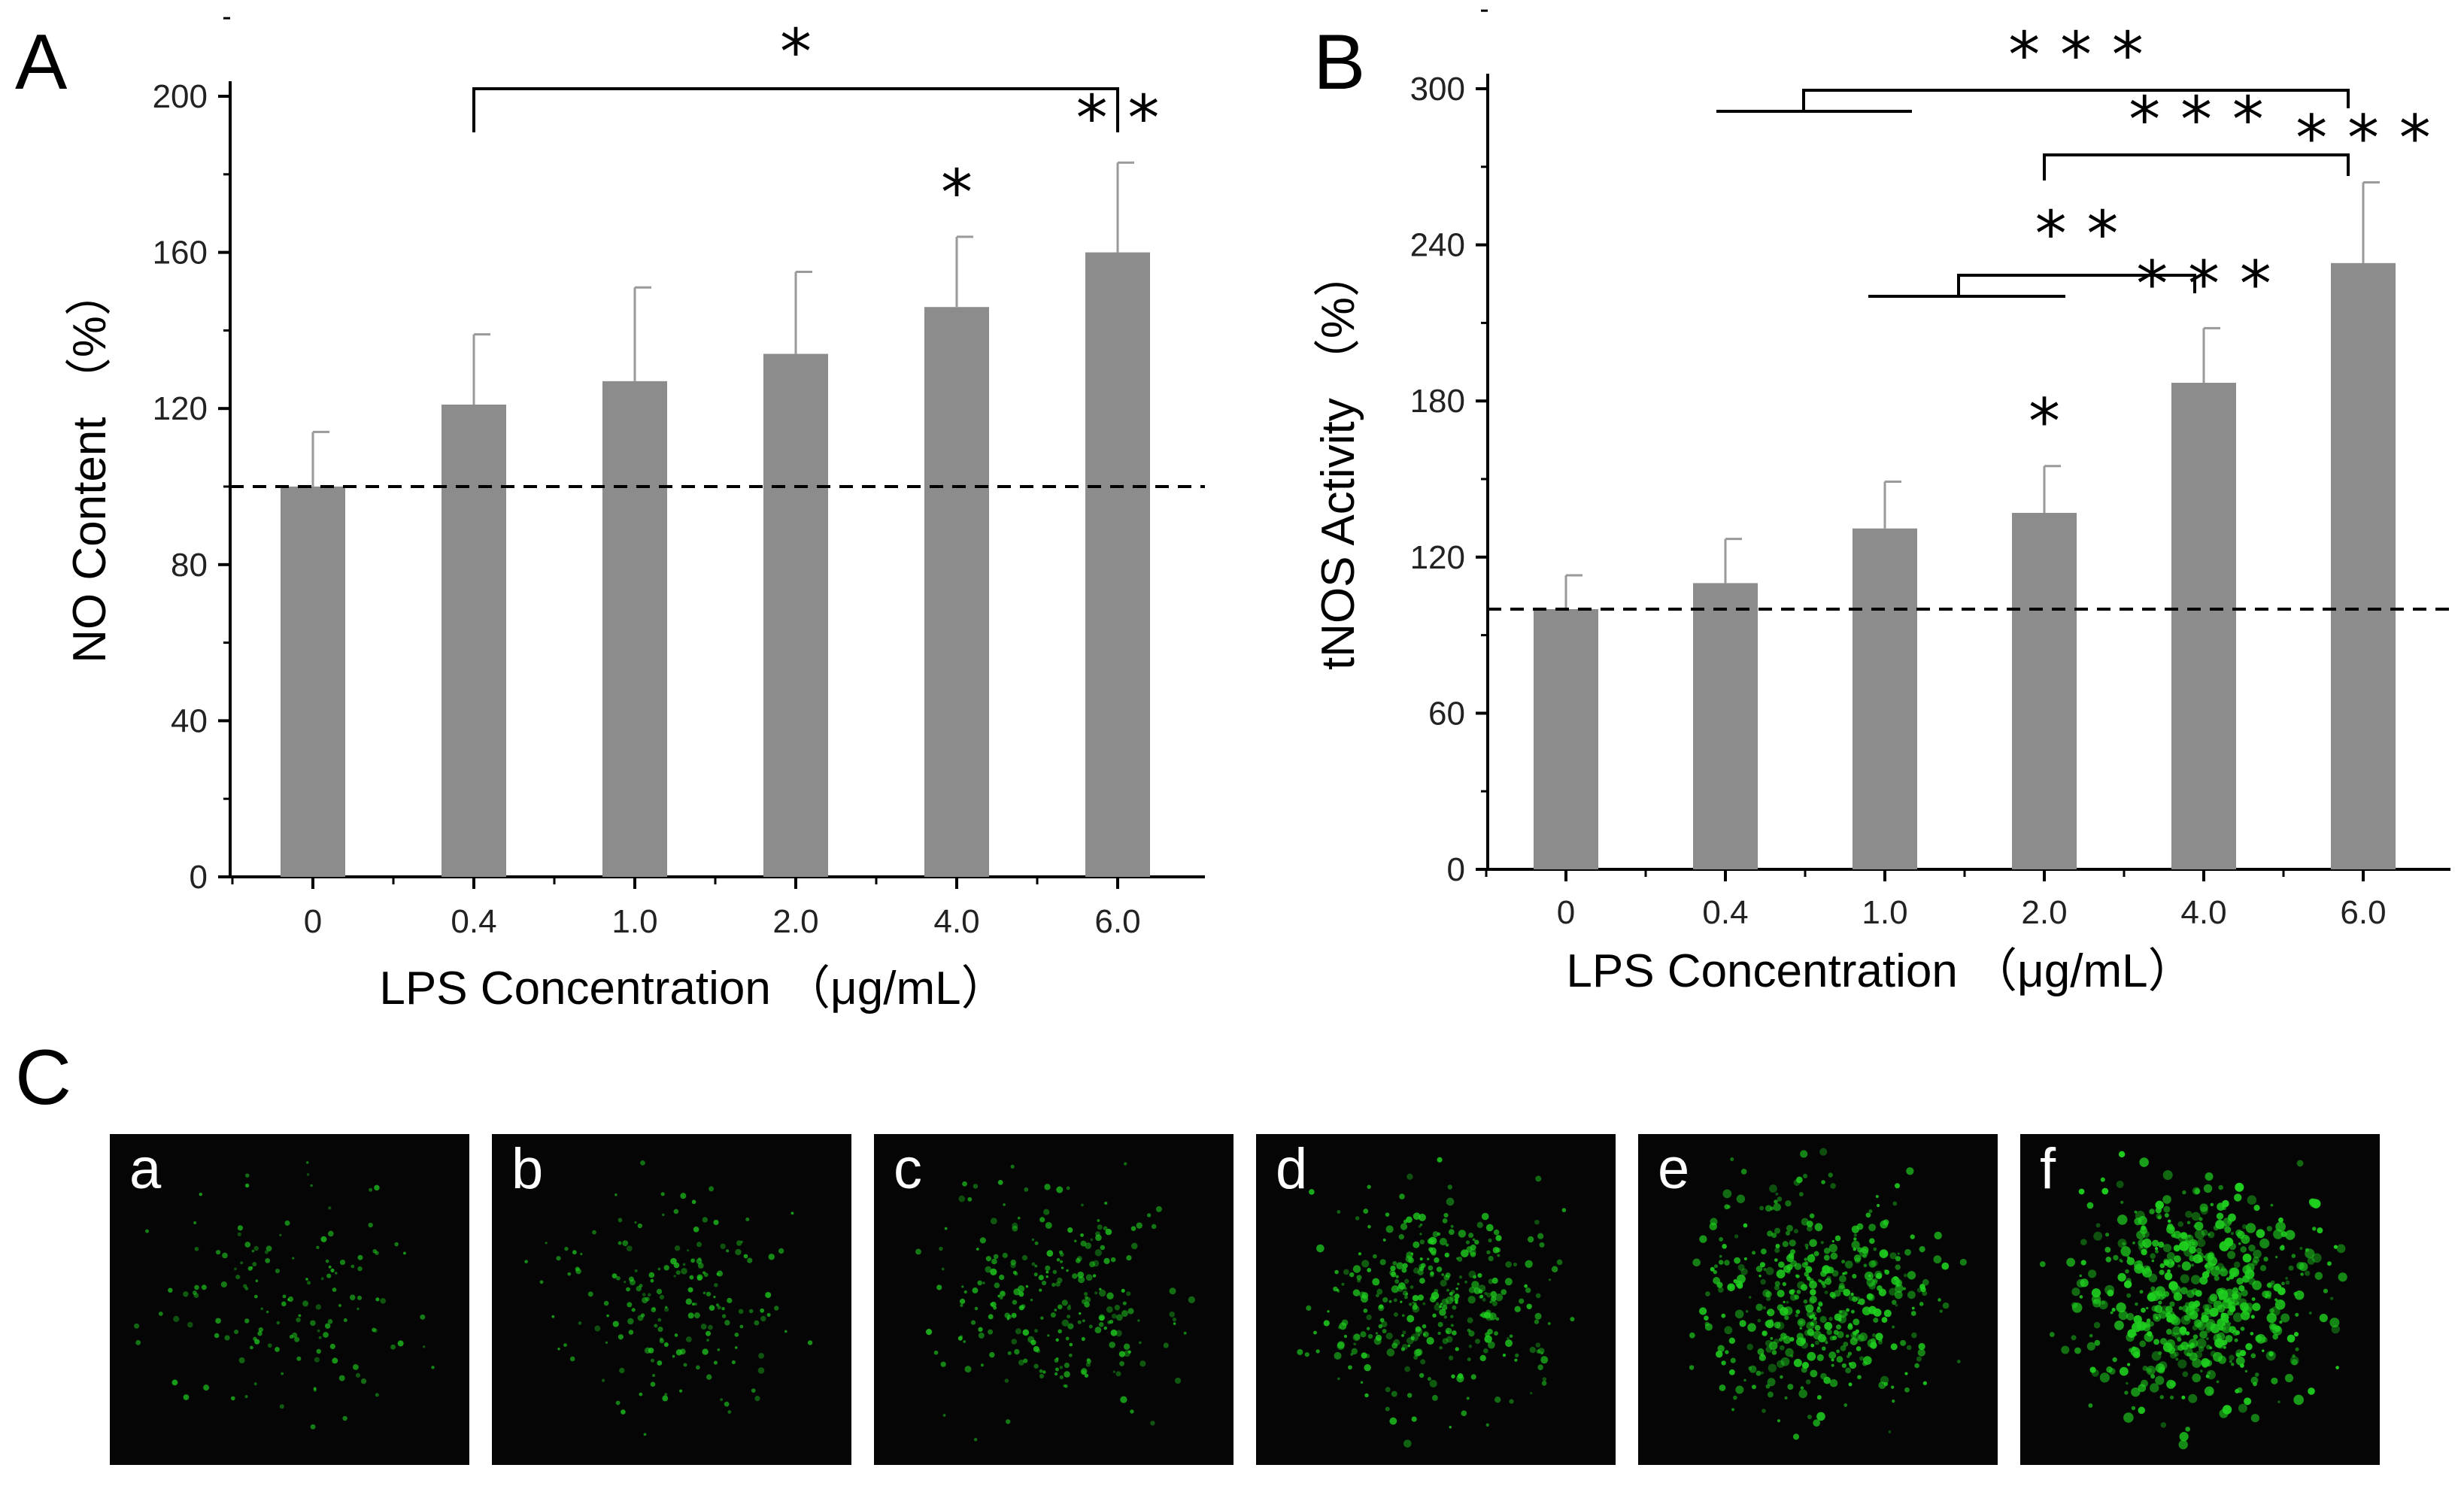  What do you see at coordinates (1054, 1299) in the screenshot?
I see `micrograph-image` at bounding box center [1054, 1299].